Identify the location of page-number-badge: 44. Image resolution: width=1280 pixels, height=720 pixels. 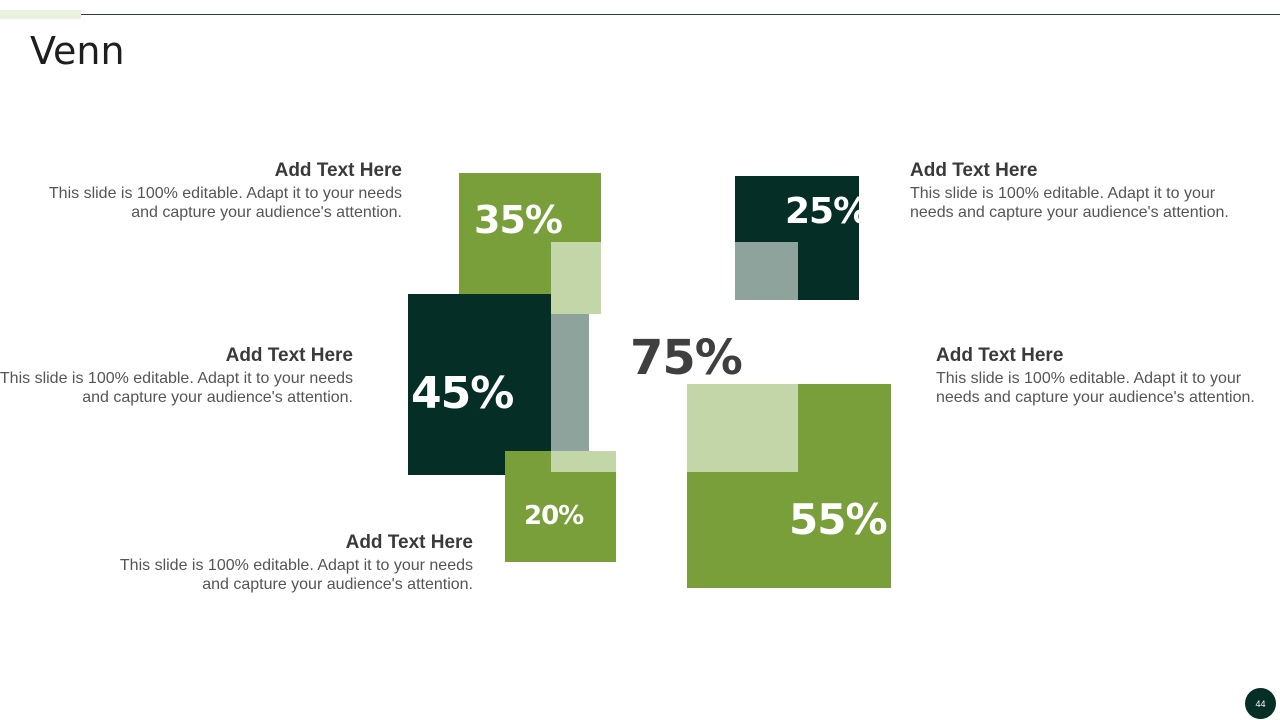
(1260, 703).